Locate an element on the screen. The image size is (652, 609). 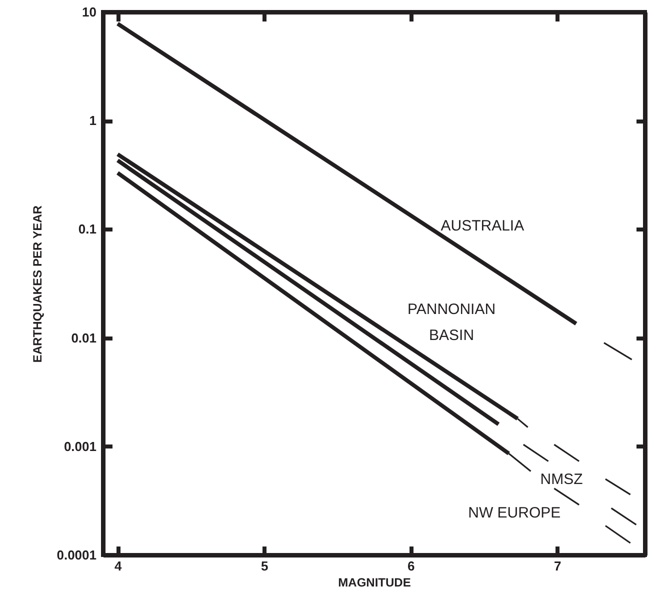
x-axis-title: MAGNITUDE is located at coordinates (374, 583).